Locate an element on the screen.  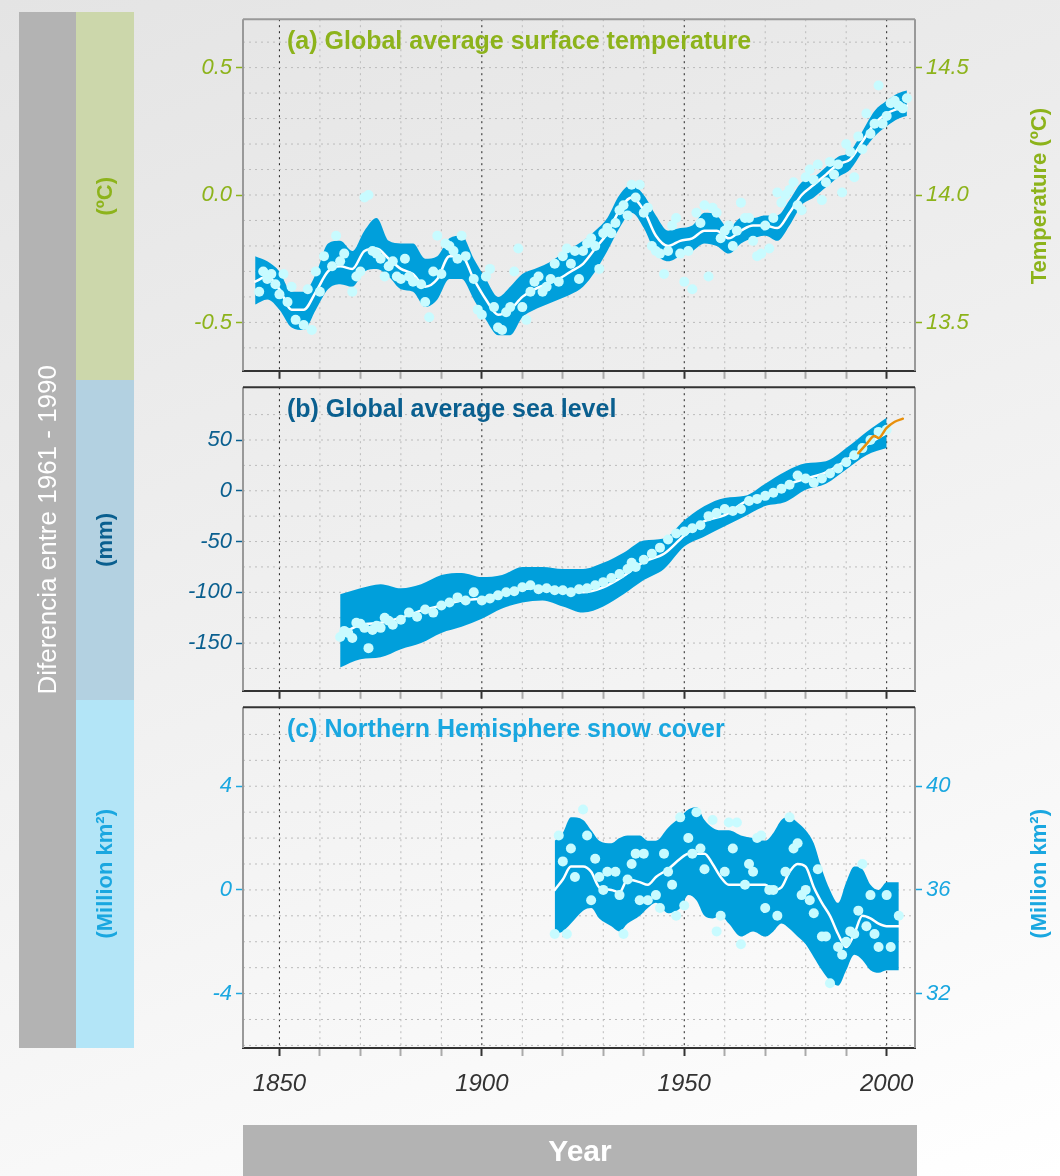
y2-tick-label: 32 is located at coordinates (938, 992).